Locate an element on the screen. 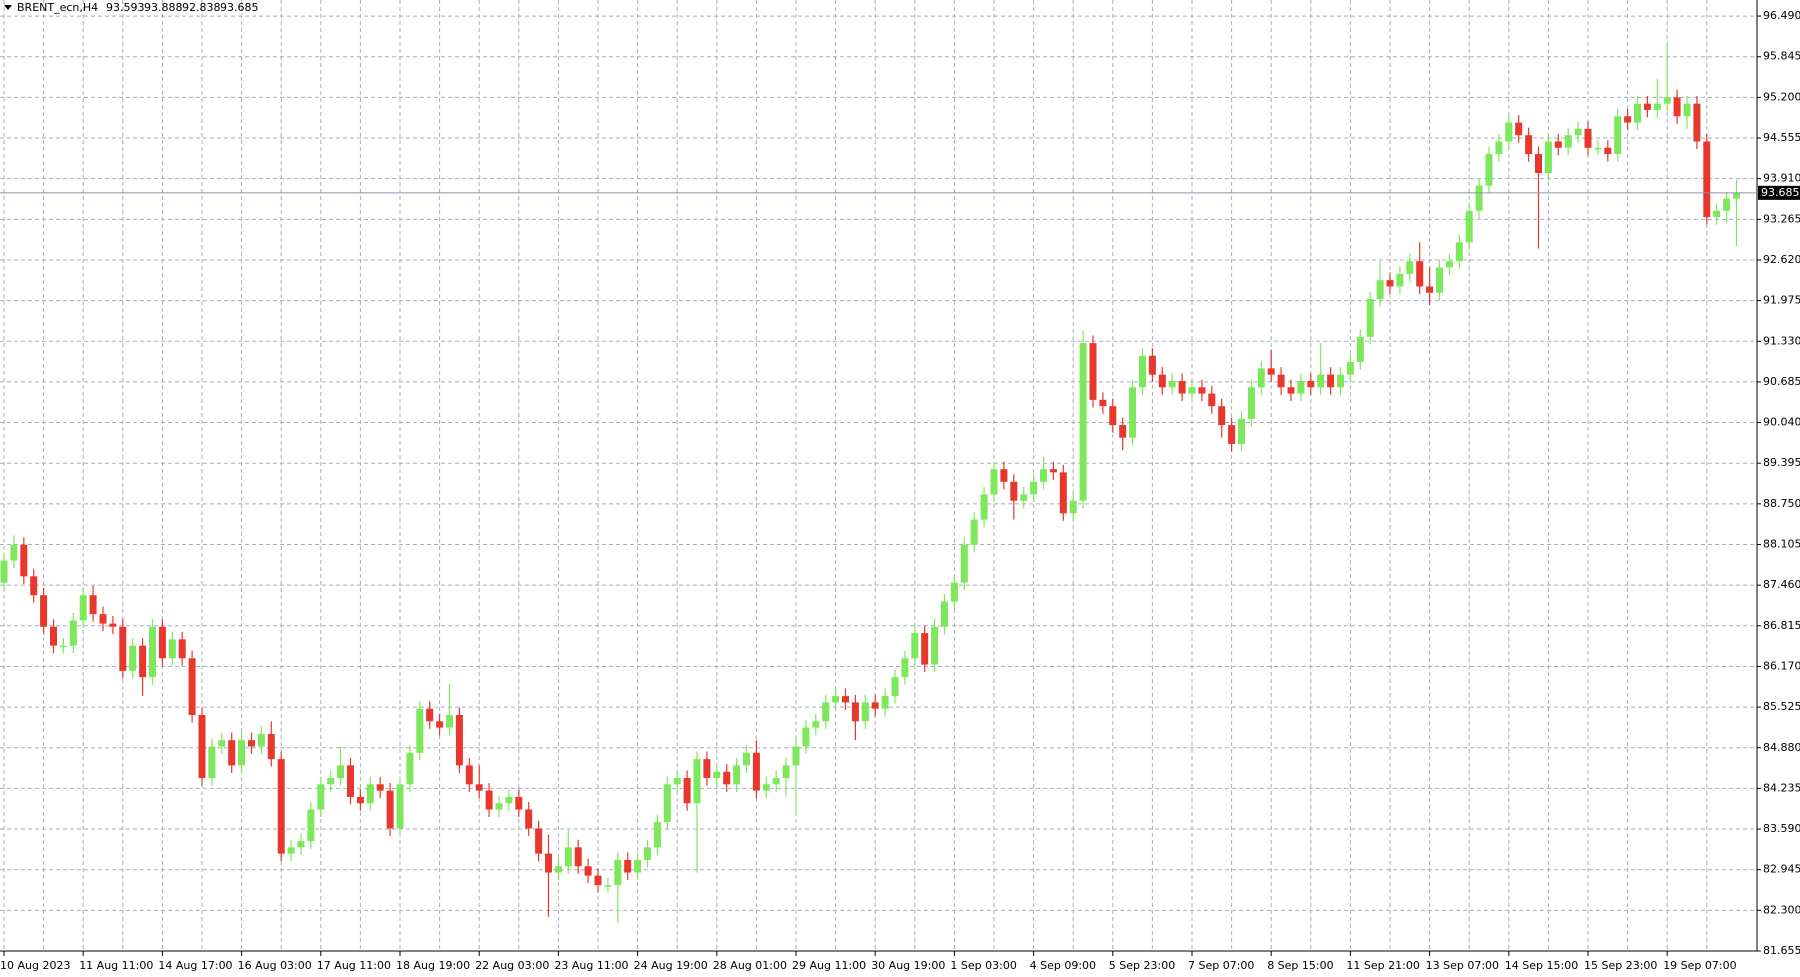 The width and height of the screenshot is (1800, 977). x-tick-label: 10 Aug 2023 is located at coordinates (35, 965).